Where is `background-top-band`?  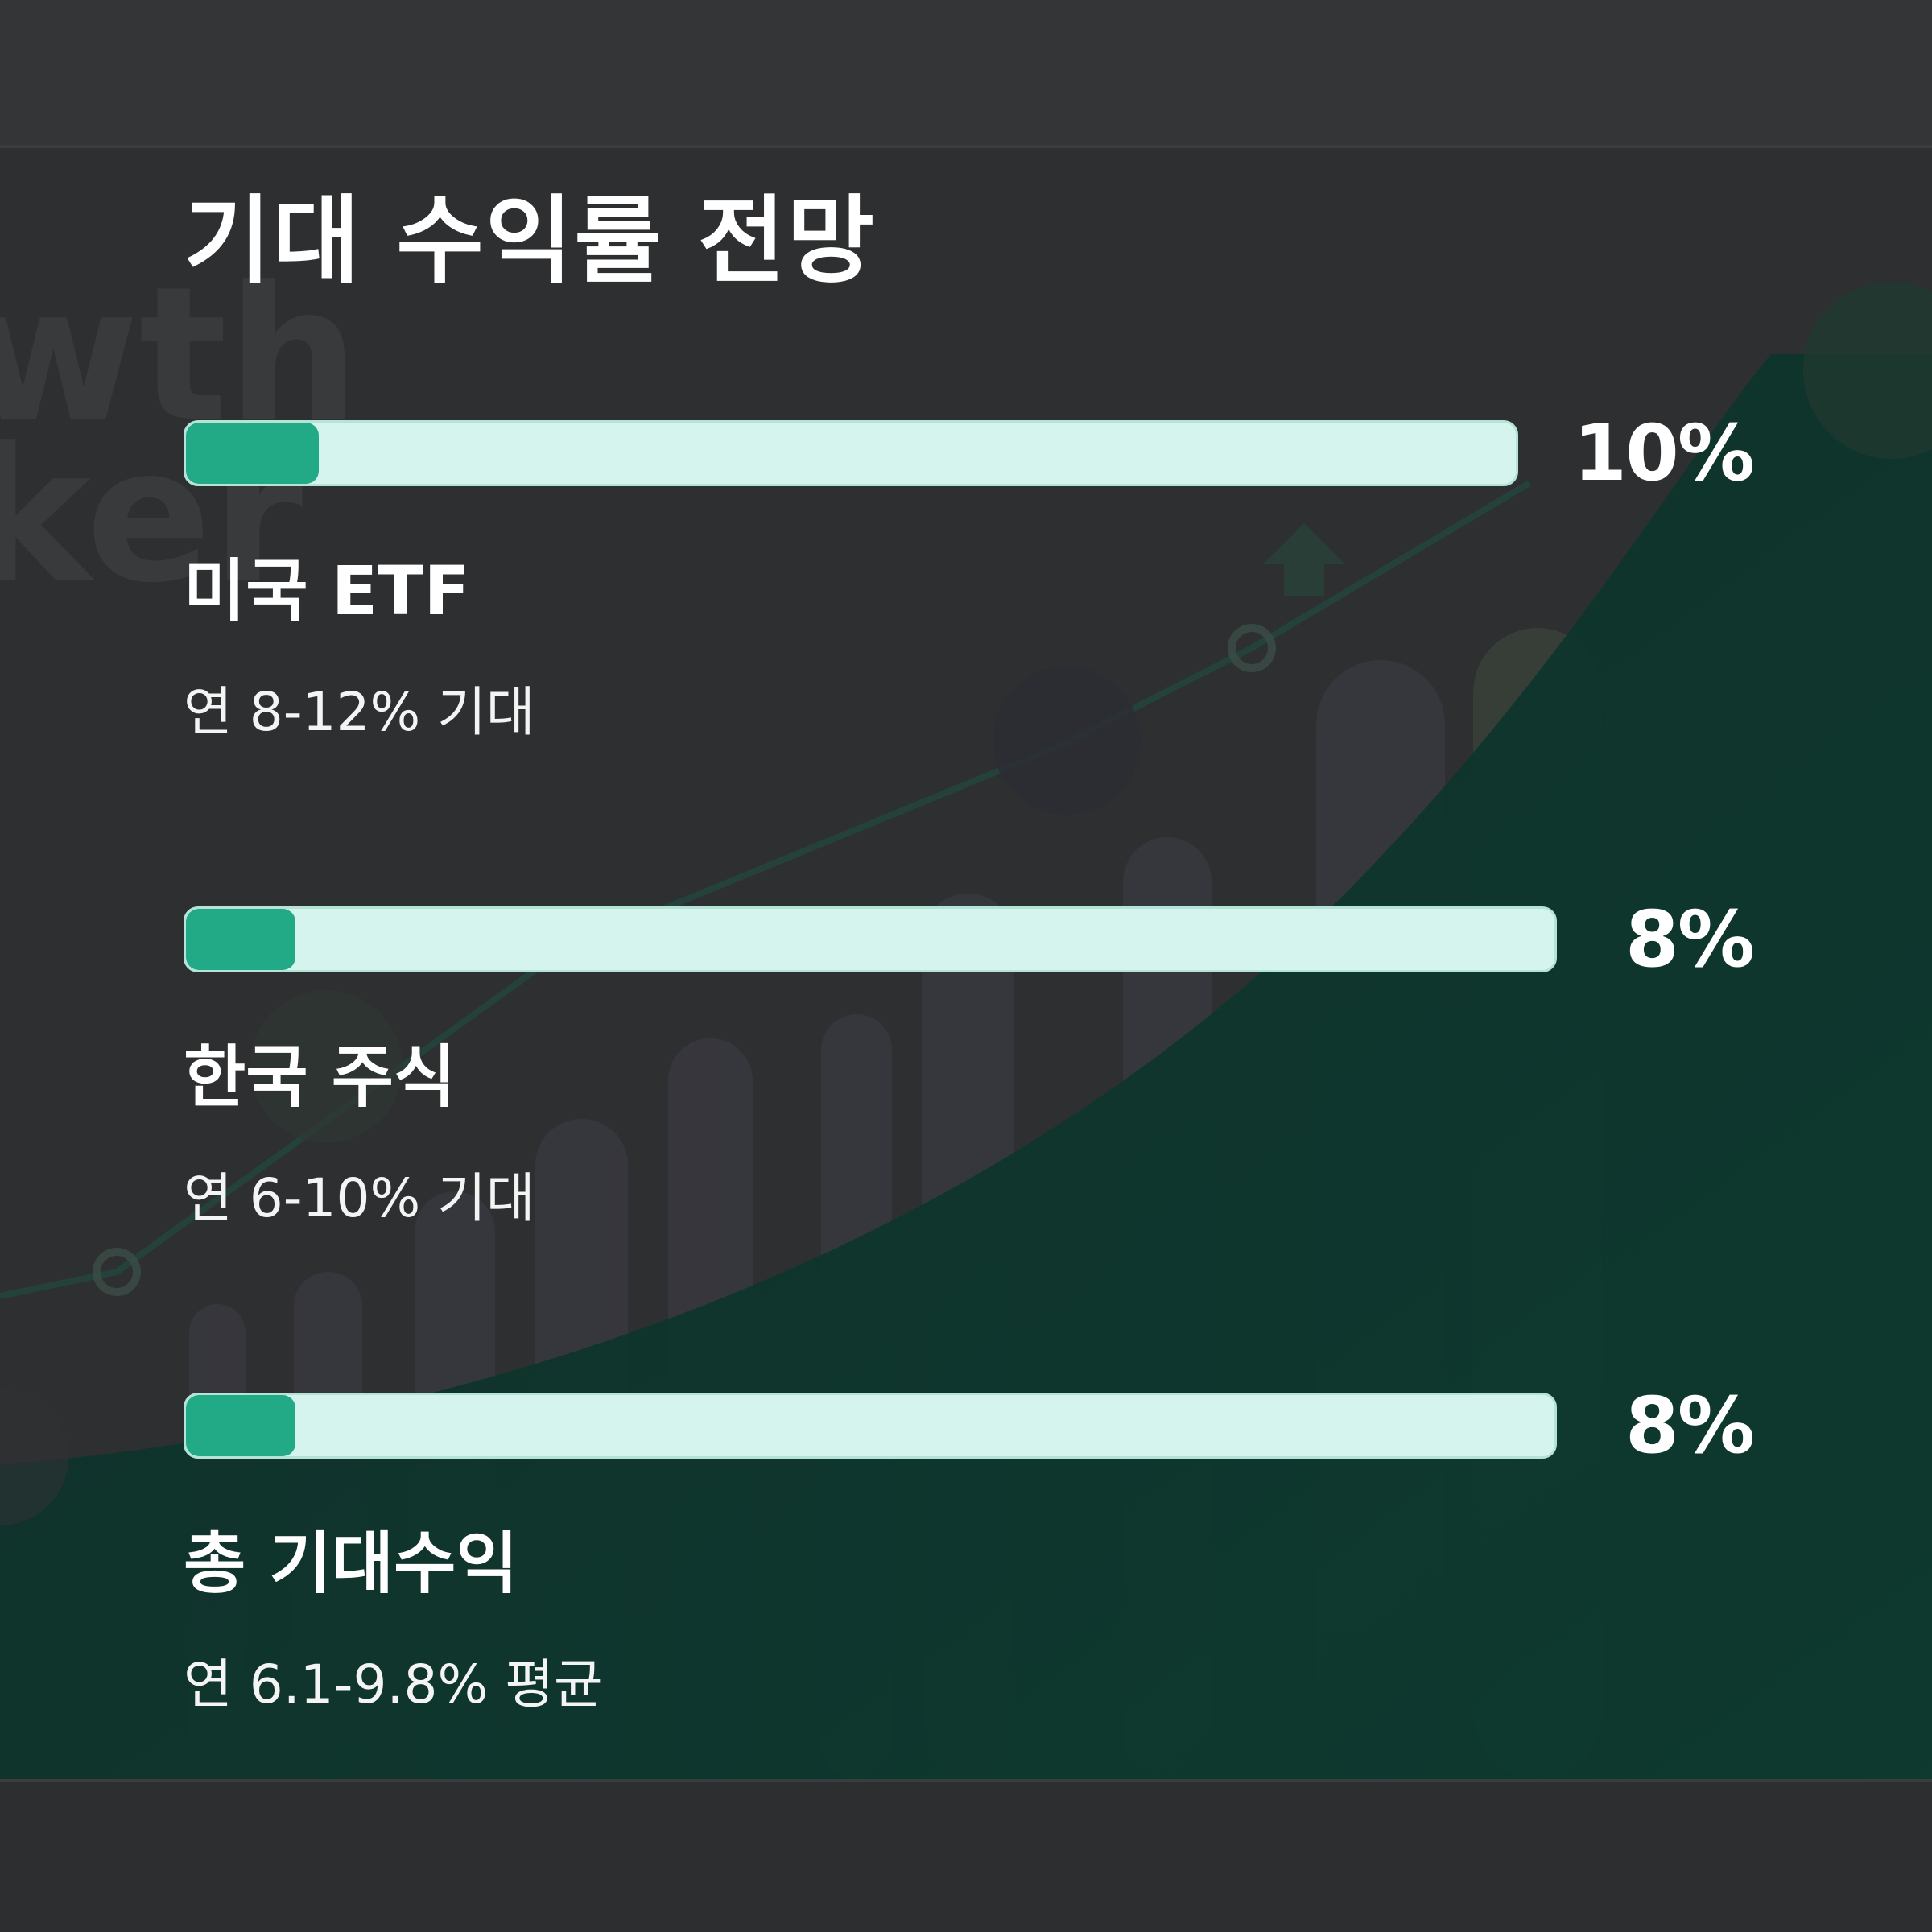 background-top-band is located at coordinates (966, 72).